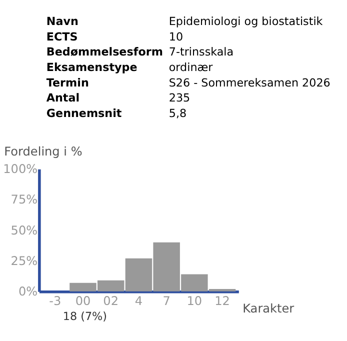  Describe the element at coordinates (166, 301) in the screenshot. I see `x-tick-label: 7` at that location.